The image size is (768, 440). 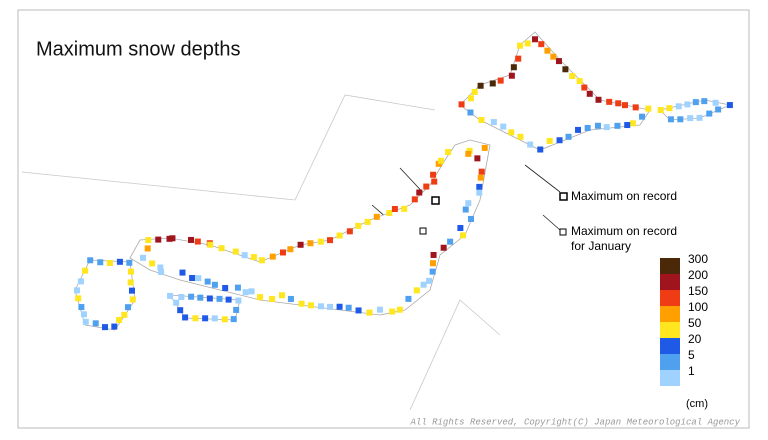 I want to click on record-legend-box, so click(x=563, y=196).